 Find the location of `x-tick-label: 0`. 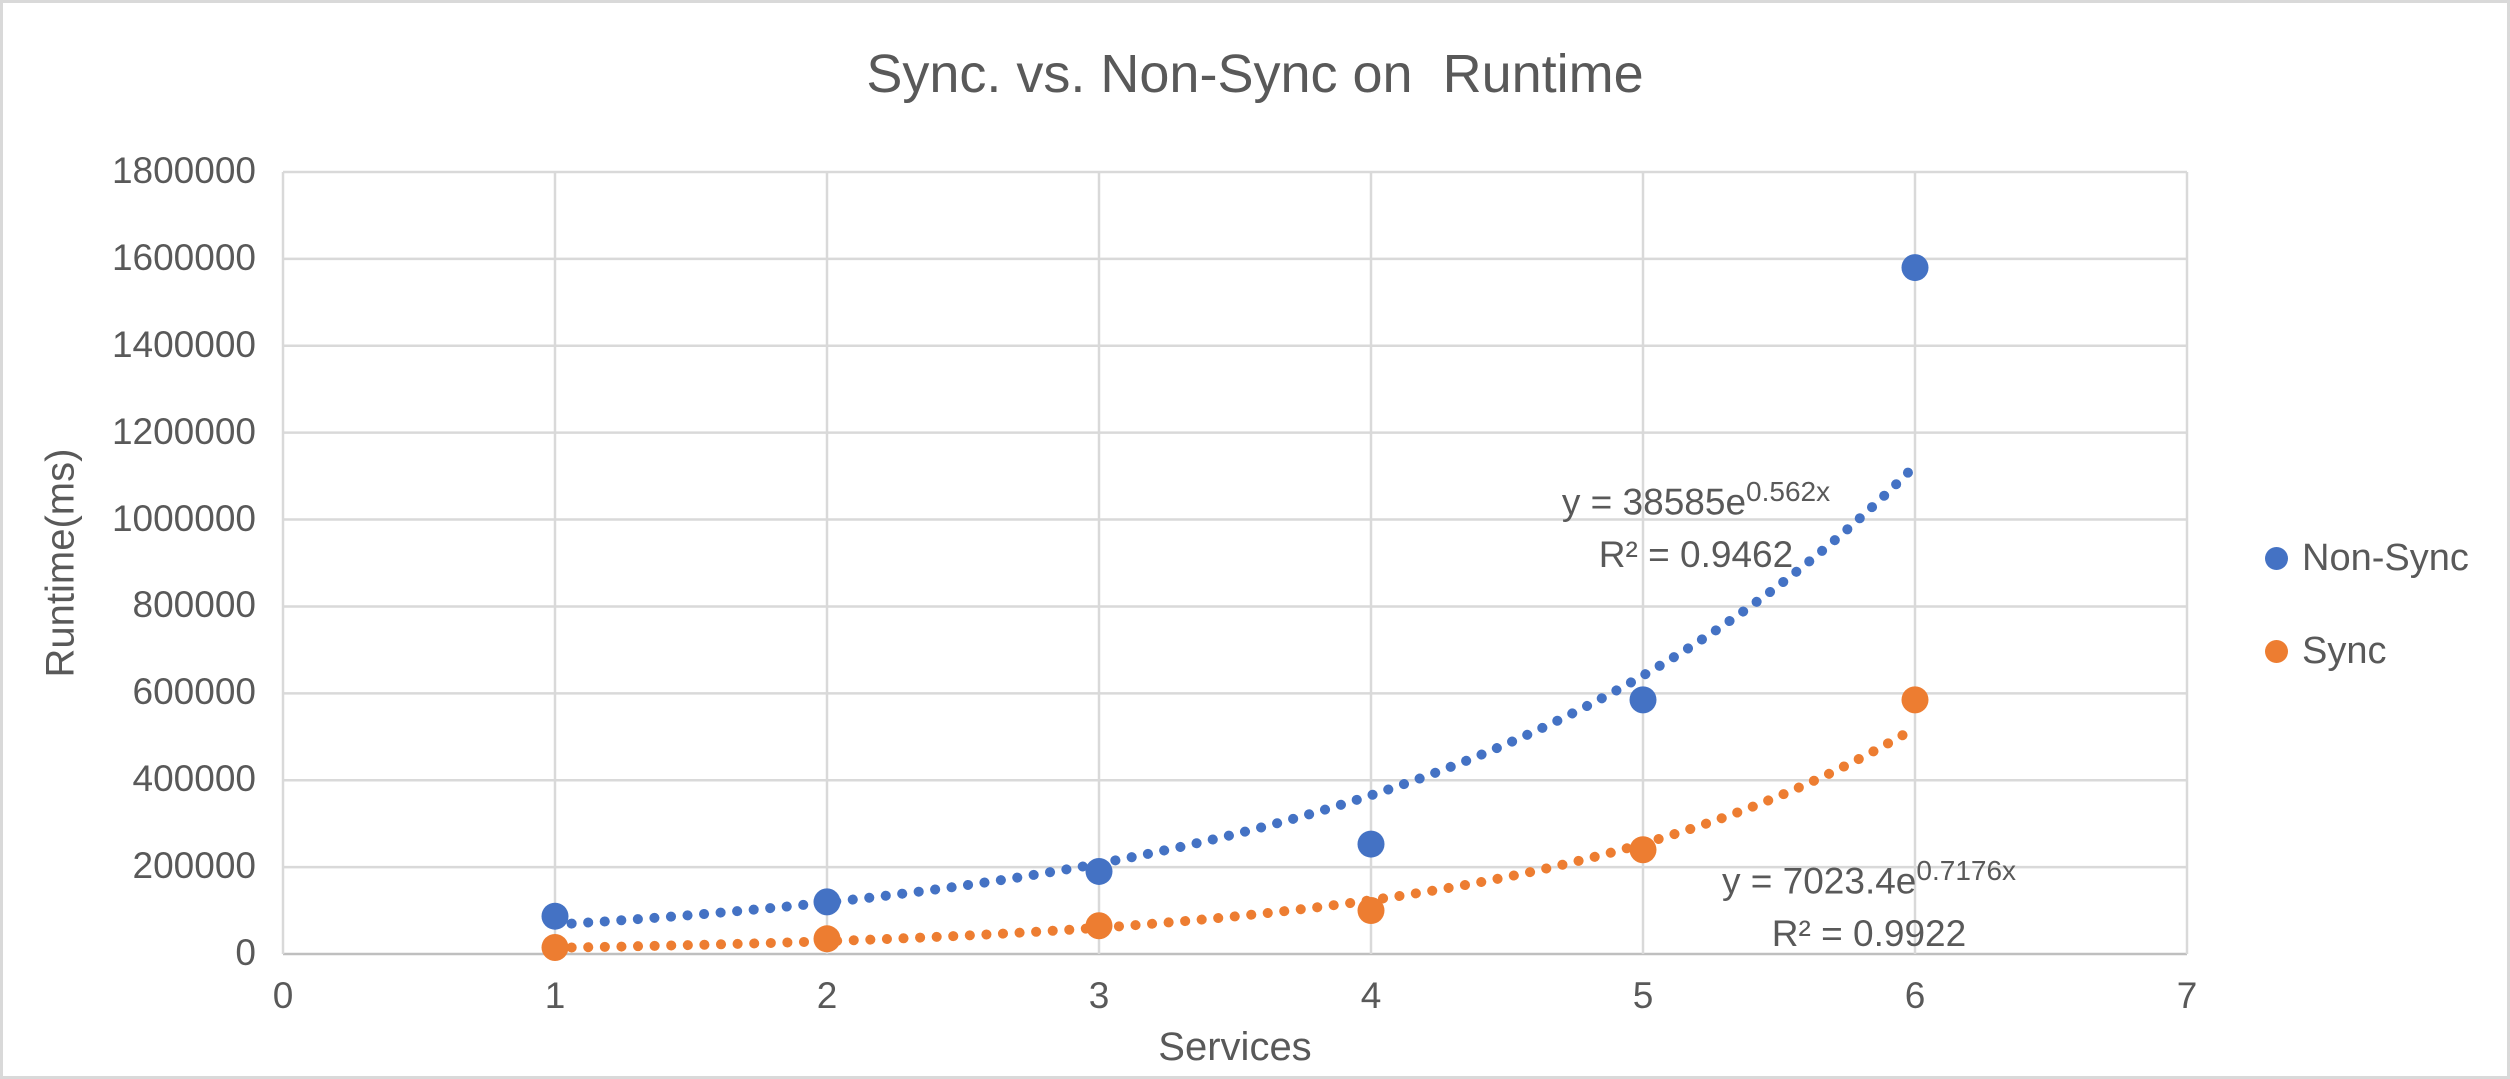

x-tick-label: 0 is located at coordinates (283, 995).